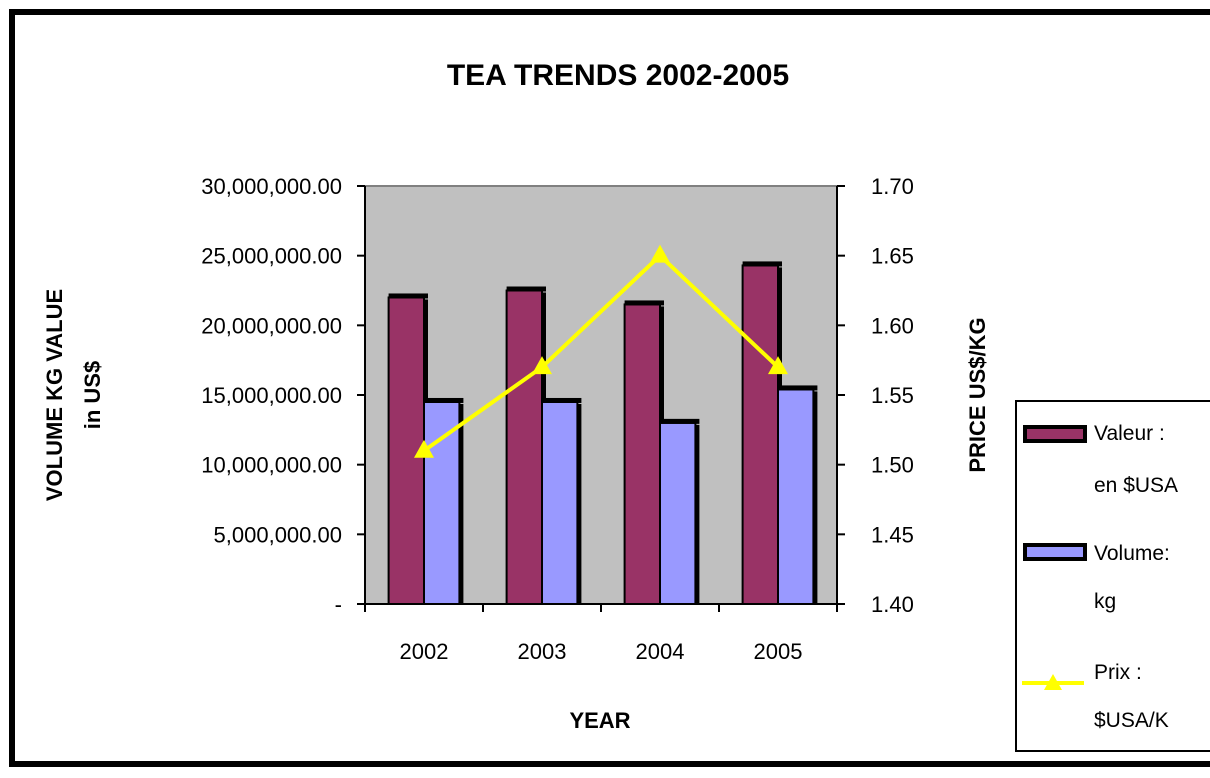  Describe the element at coordinates (892, 534) in the screenshot. I see `y2-tick-label: 1.45` at that location.